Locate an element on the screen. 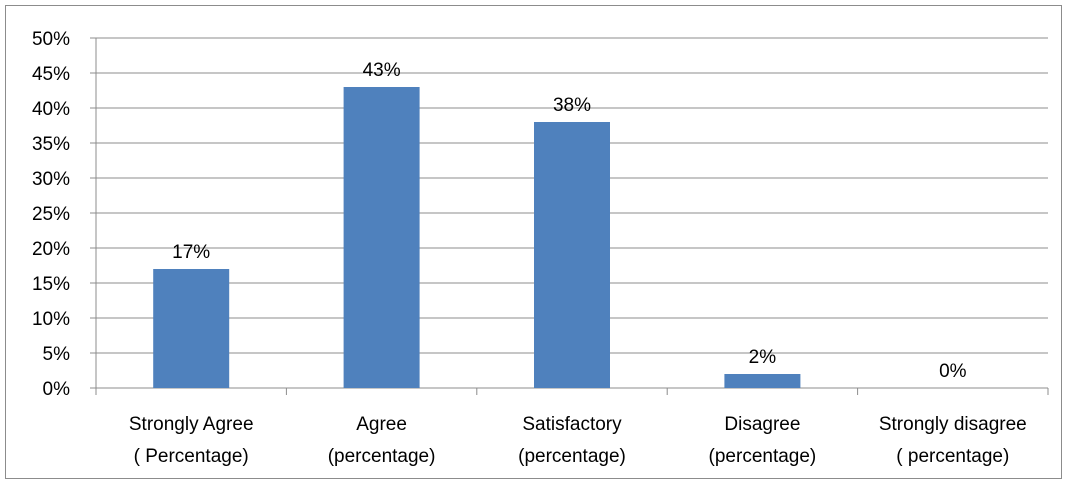 The image size is (1068, 485). y-tick-label: 20% is located at coordinates (51, 249).